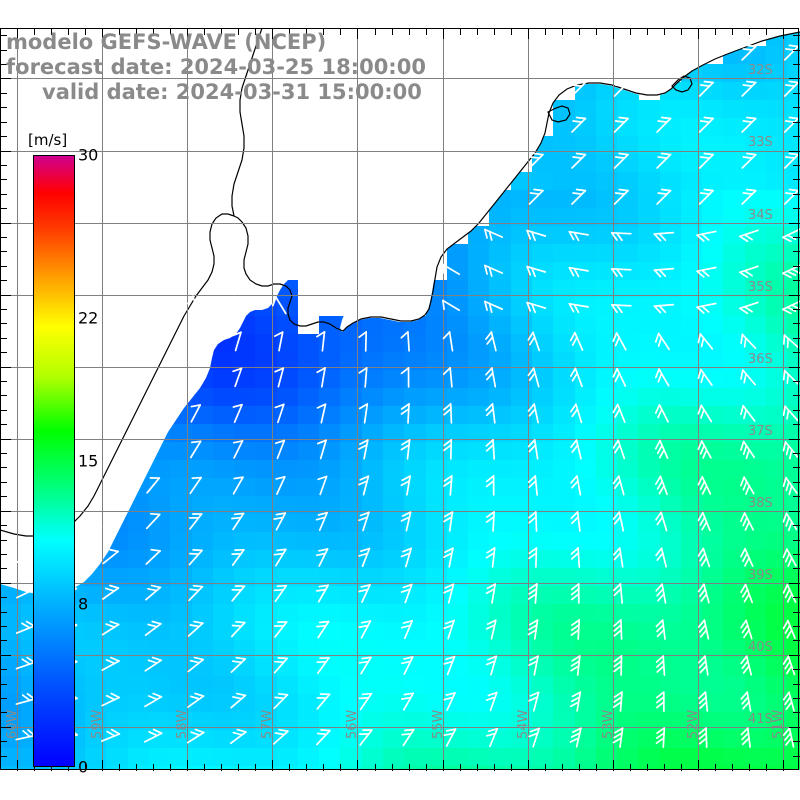 Image resolution: width=800 pixels, height=800 pixels. What do you see at coordinates (83, 604) in the screenshot?
I see `colorbar-tick-8: 8` at bounding box center [83, 604].